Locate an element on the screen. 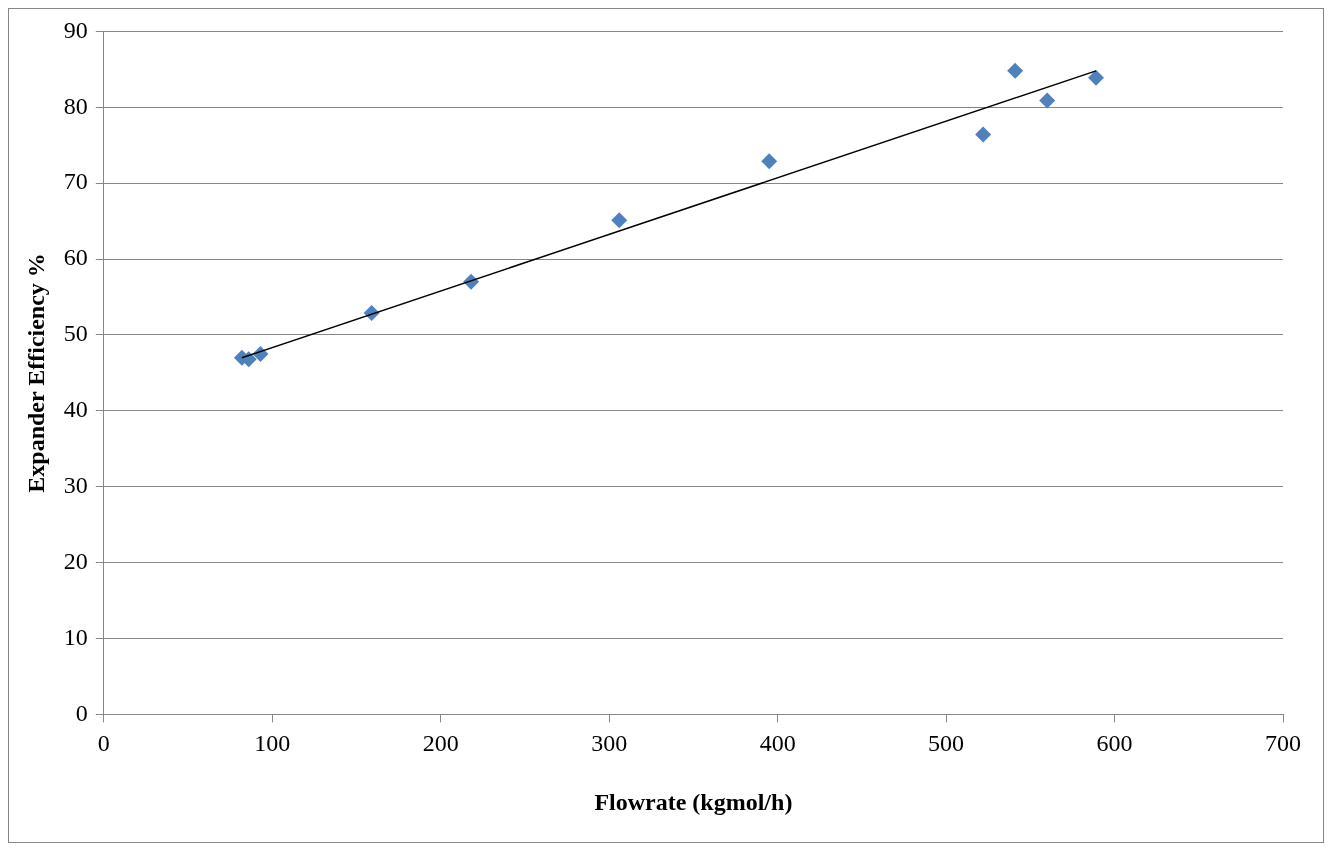  x-tick-label: 700 is located at coordinates (1283, 743).